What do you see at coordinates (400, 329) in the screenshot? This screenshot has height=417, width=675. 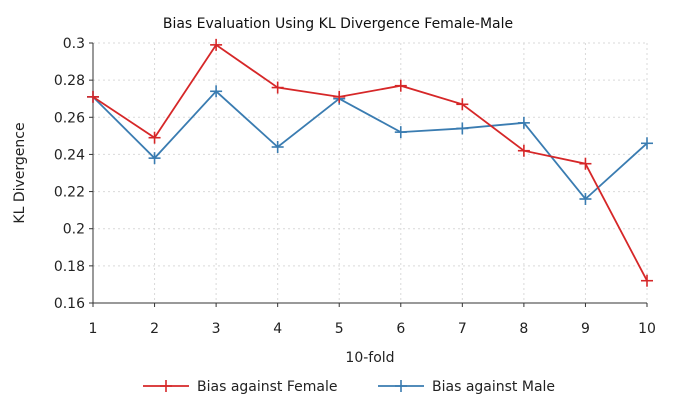 I see `x-tick-label: 6` at bounding box center [400, 329].